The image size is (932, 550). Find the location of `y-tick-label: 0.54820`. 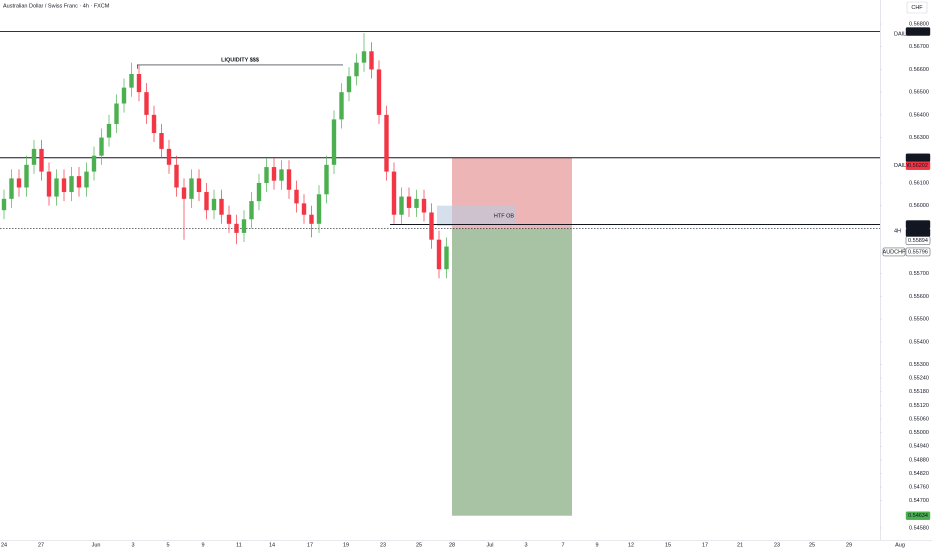

y-tick-label: 0.54820 is located at coordinates (919, 474).